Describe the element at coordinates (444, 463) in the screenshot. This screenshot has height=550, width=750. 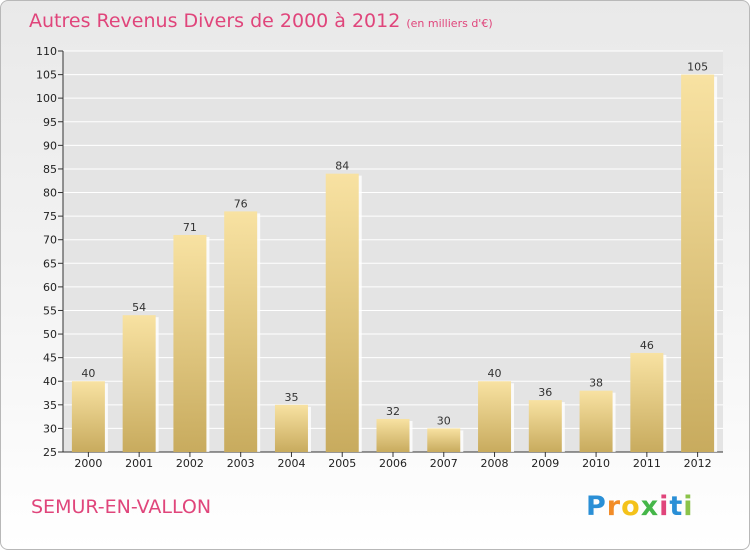
I see `x-tick-label: 2007` at that location.